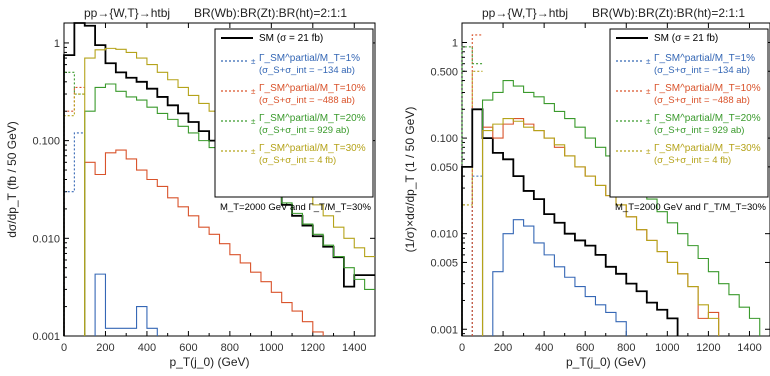 This screenshot has width=770, height=376. Describe the element at coordinates (12, 179) in the screenshot. I see `y-axis-label: dσ/dp_T (fb / 50 GeV)` at that location.